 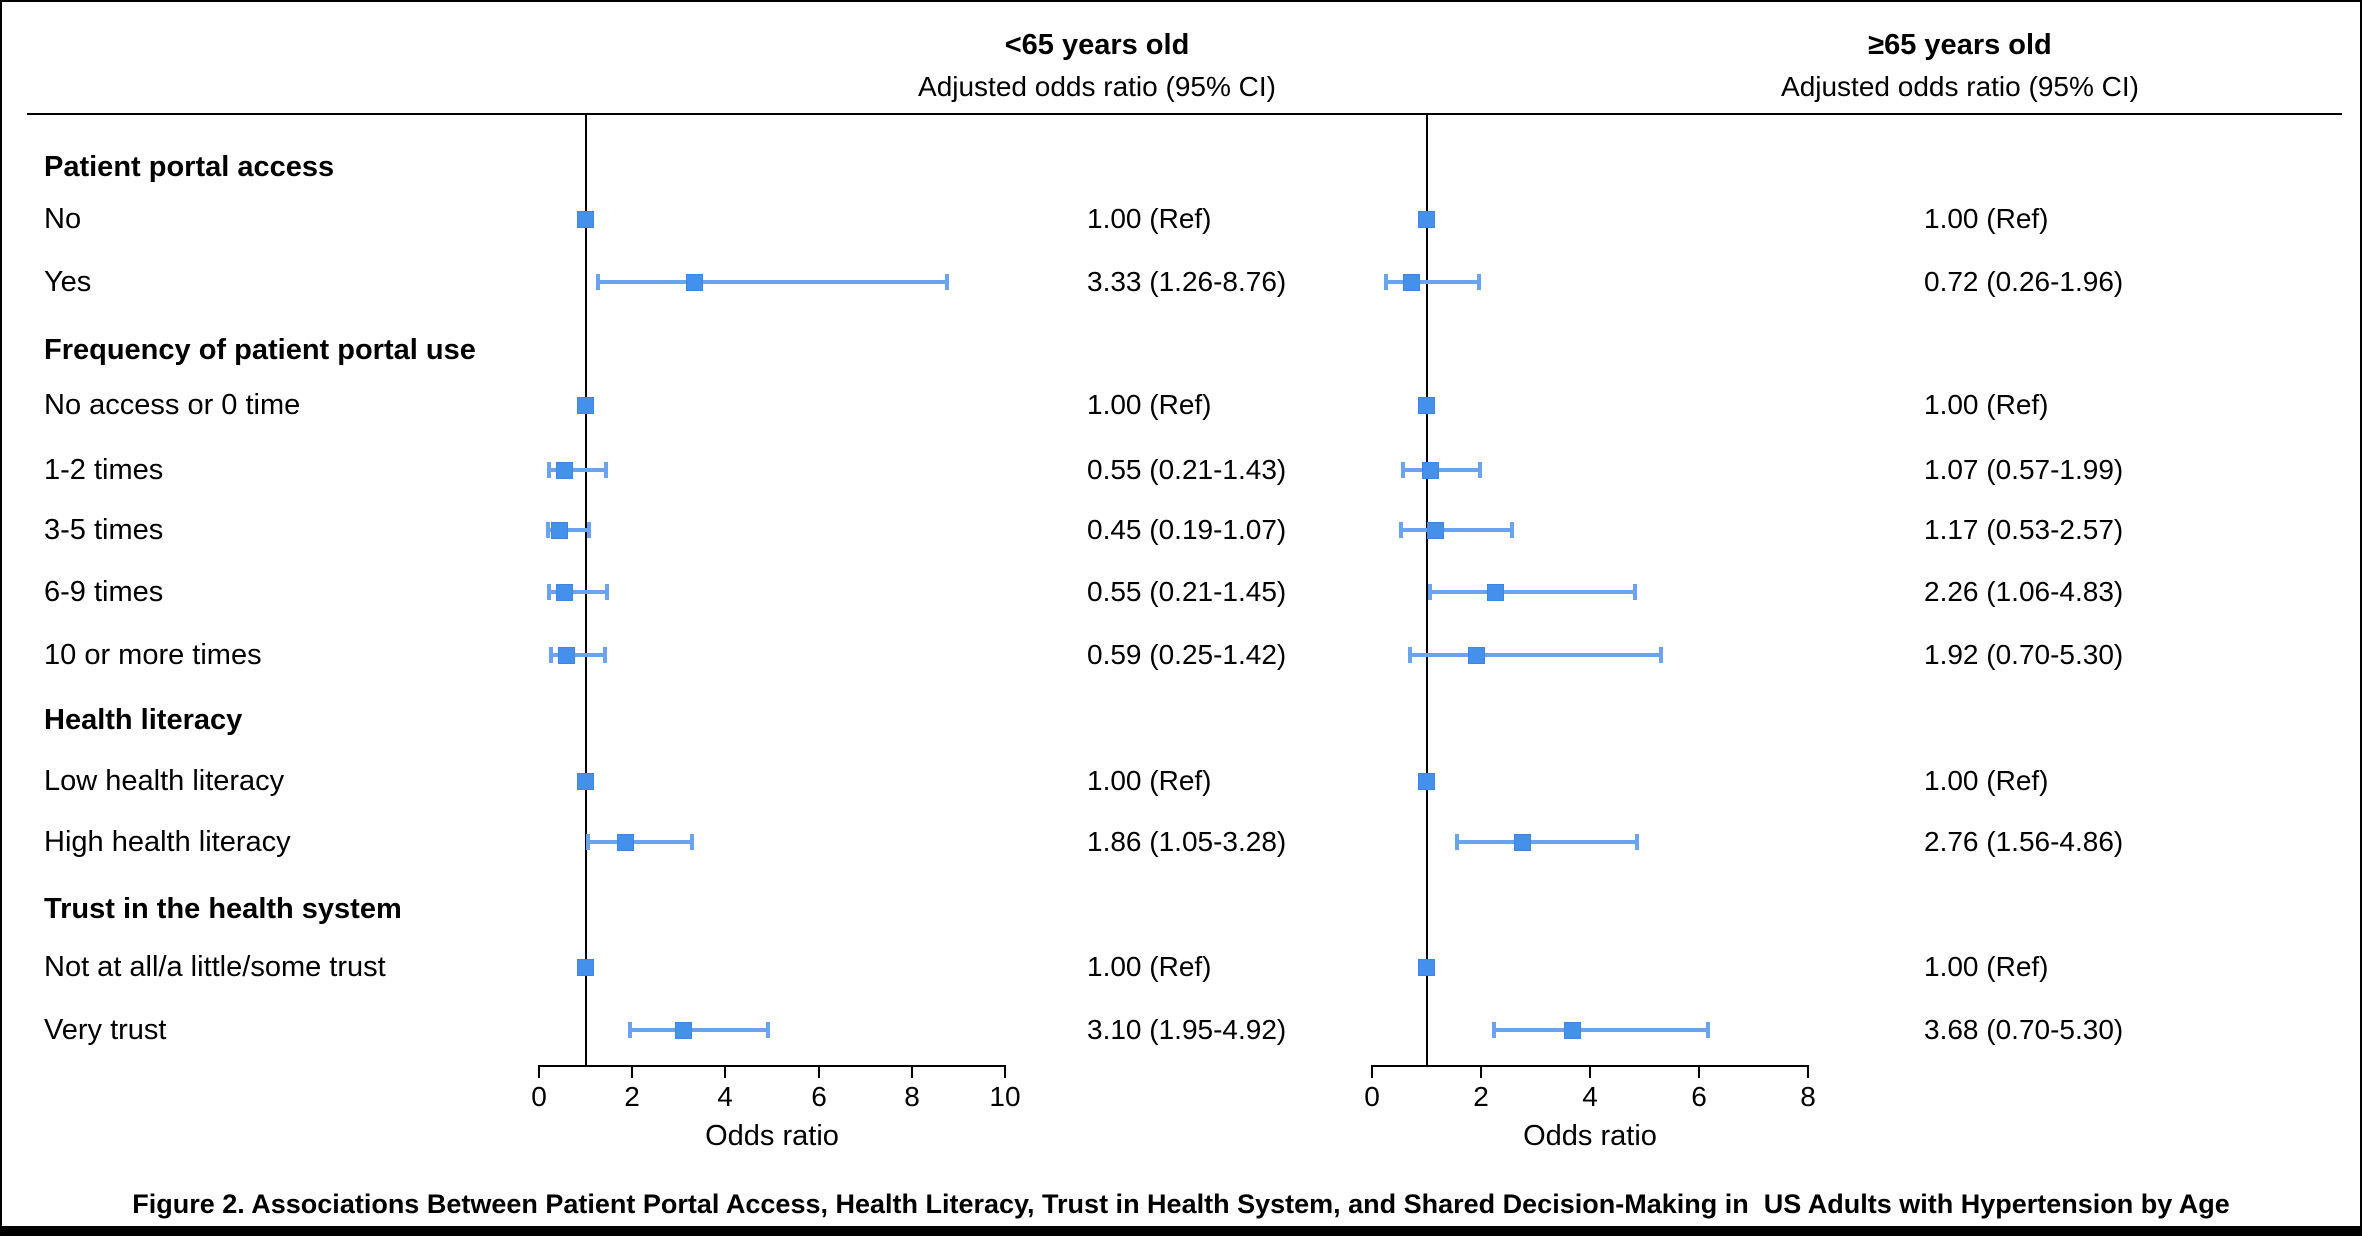 I want to click on column-title-over65: ≥65 years old, so click(x=1960, y=45).